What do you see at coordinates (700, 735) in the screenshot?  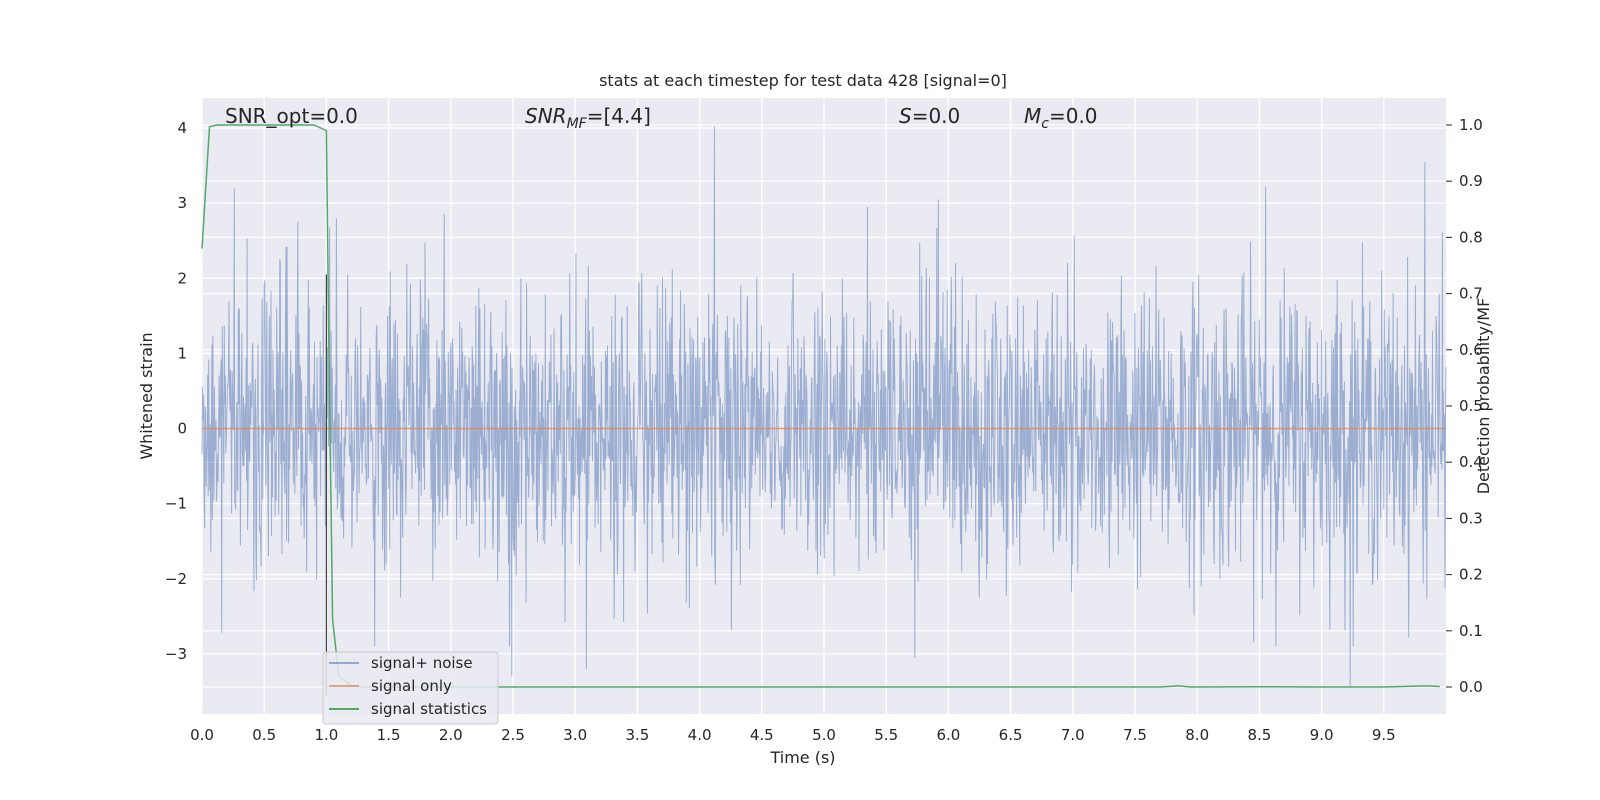 I see `x-tick-label: 4.0` at bounding box center [700, 735].